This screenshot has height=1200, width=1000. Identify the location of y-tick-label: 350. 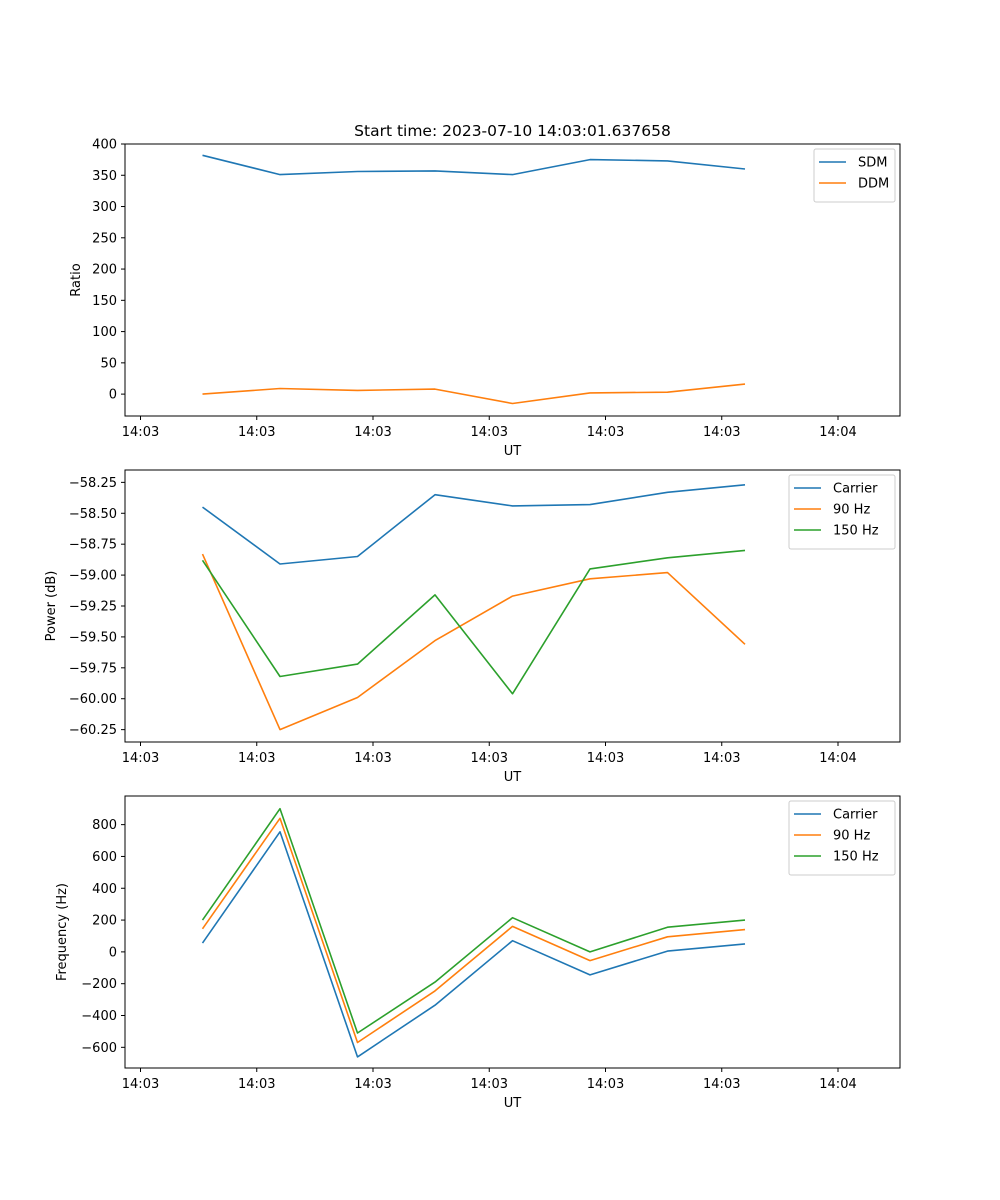
(104, 176).